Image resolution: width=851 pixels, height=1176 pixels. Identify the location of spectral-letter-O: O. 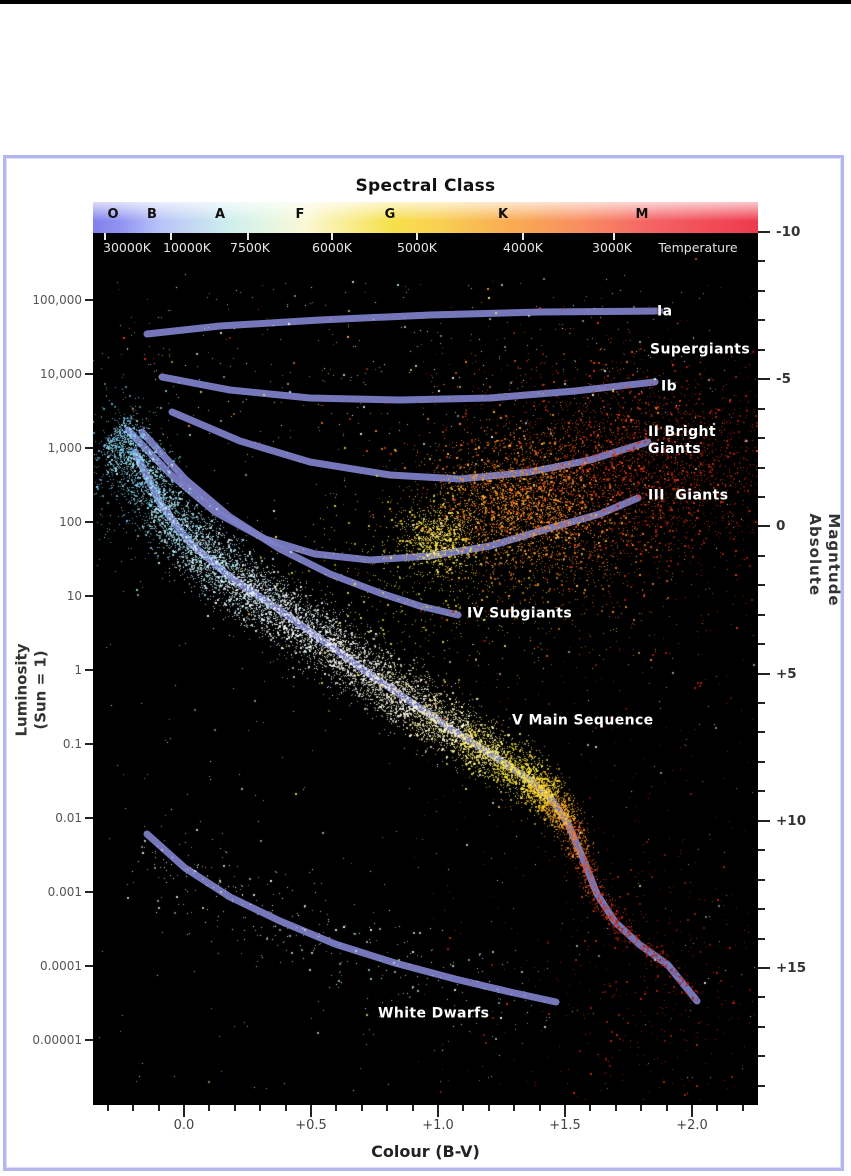
(113, 214).